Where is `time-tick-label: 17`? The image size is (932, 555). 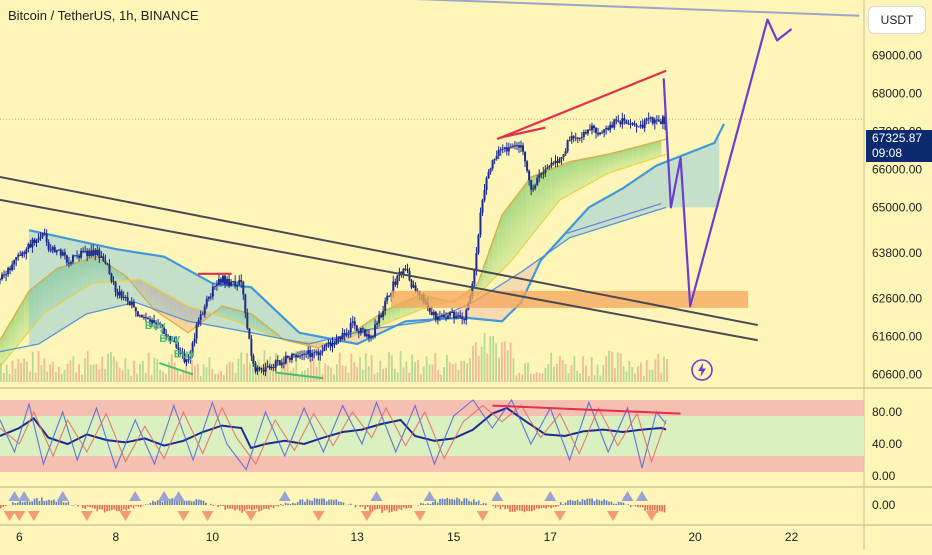
time-tick-label: 17 is located at coordinates (551, 537).